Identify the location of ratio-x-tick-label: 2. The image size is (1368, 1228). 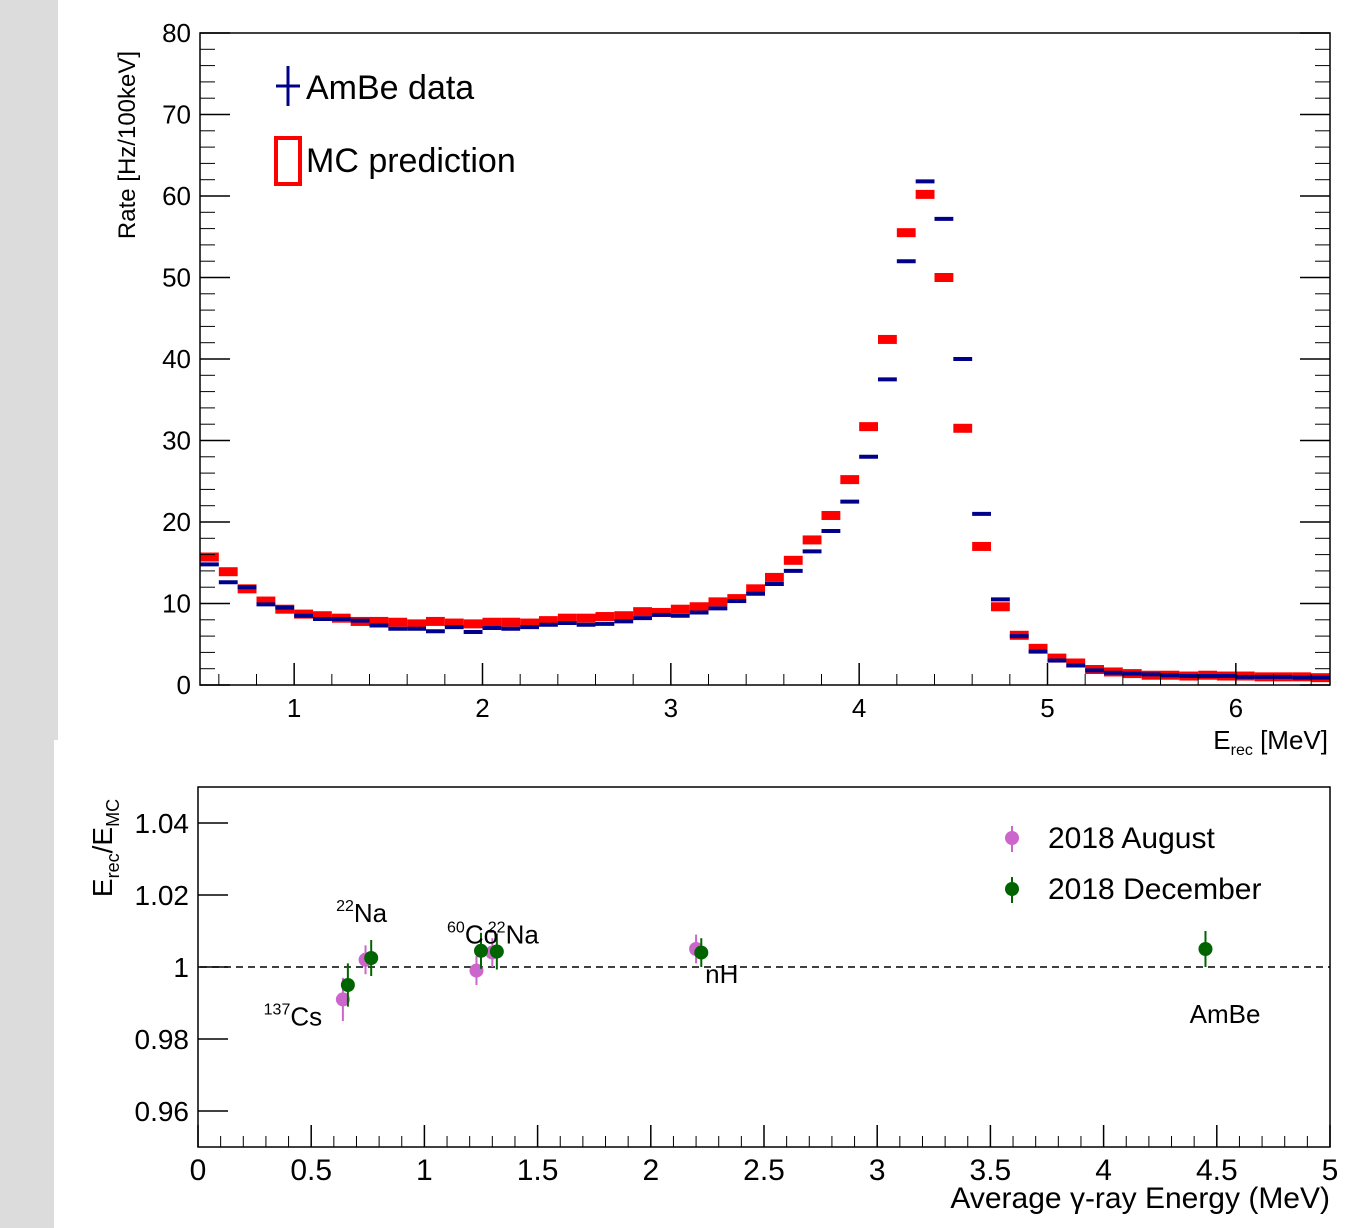
(650, 1170).